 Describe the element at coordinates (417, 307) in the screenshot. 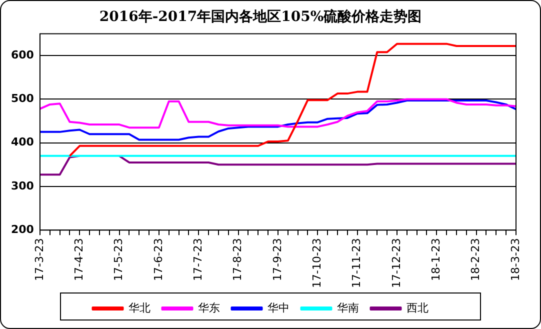

I see `legend-label: 西北` at that location.